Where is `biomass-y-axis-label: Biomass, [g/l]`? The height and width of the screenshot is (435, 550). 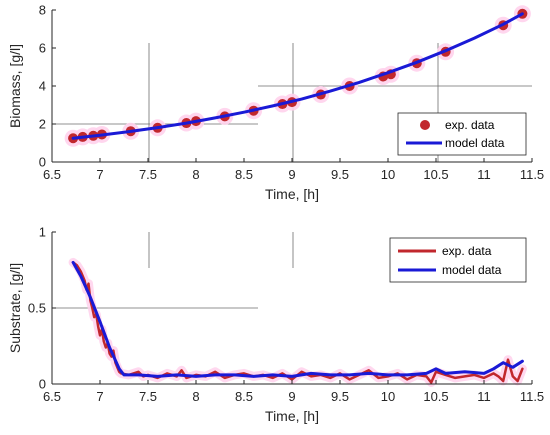 biomass-y-axis-label: Biomass, [g/l] is located at coordinates (15, 86).